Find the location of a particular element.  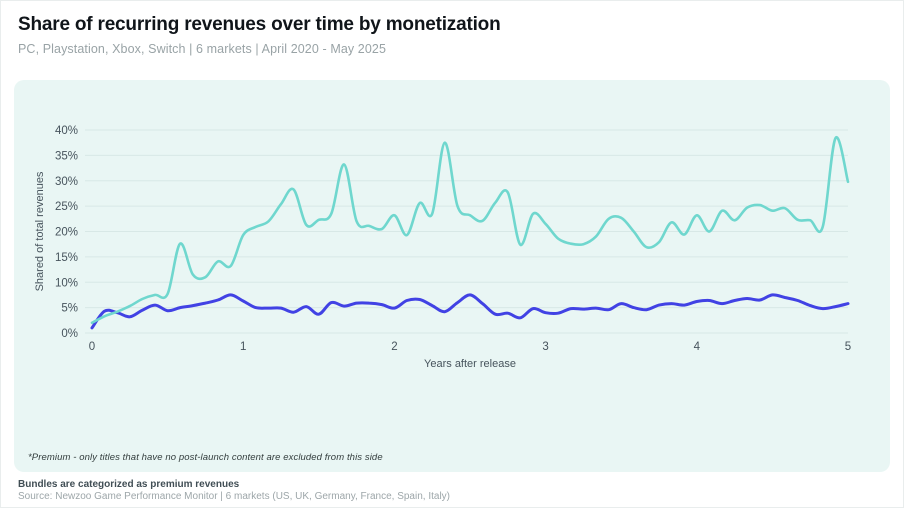

x-axis-label: Years after release is located at coordinates (470, 364).